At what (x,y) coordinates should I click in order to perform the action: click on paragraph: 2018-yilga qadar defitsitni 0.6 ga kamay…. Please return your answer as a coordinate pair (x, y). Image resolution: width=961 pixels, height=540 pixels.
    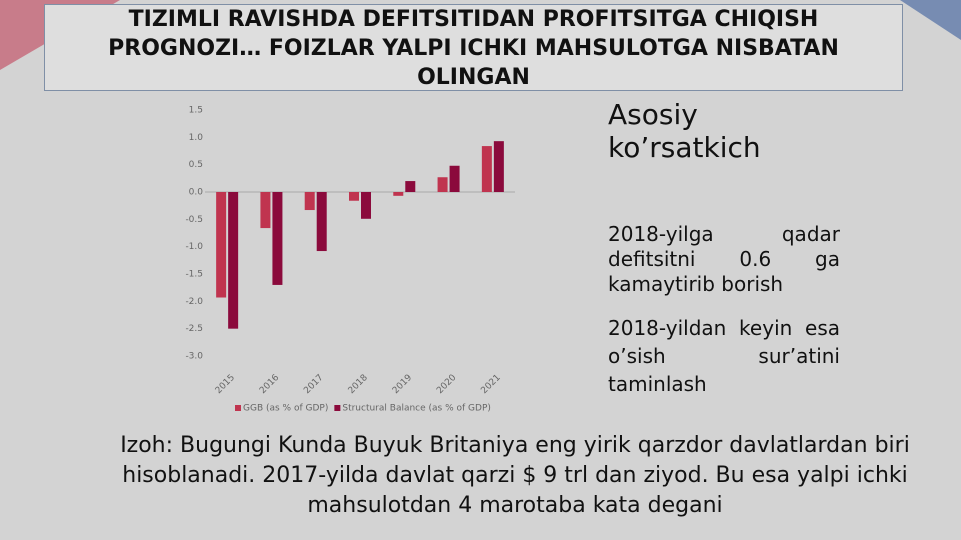
    Looking at the image, I should click on (724, 259).